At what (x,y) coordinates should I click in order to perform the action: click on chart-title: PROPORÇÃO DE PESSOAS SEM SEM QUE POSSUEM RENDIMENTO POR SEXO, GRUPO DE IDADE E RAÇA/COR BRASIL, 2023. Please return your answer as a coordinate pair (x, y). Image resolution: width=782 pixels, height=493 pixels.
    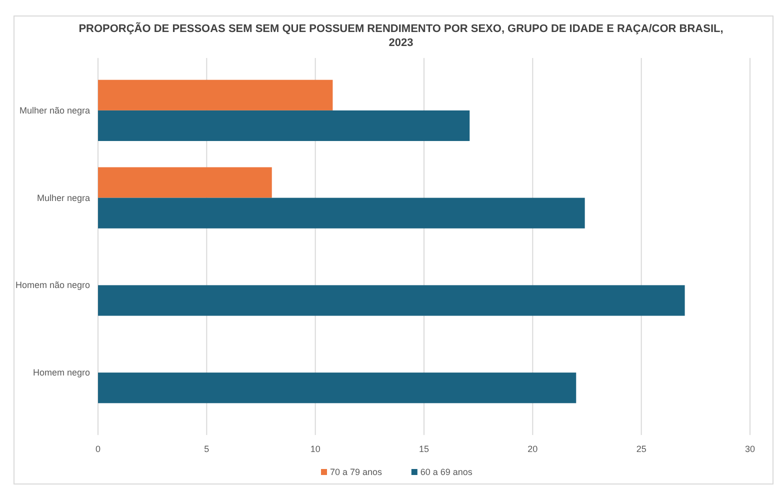
    Looking at the image, I should click on (401, 35).